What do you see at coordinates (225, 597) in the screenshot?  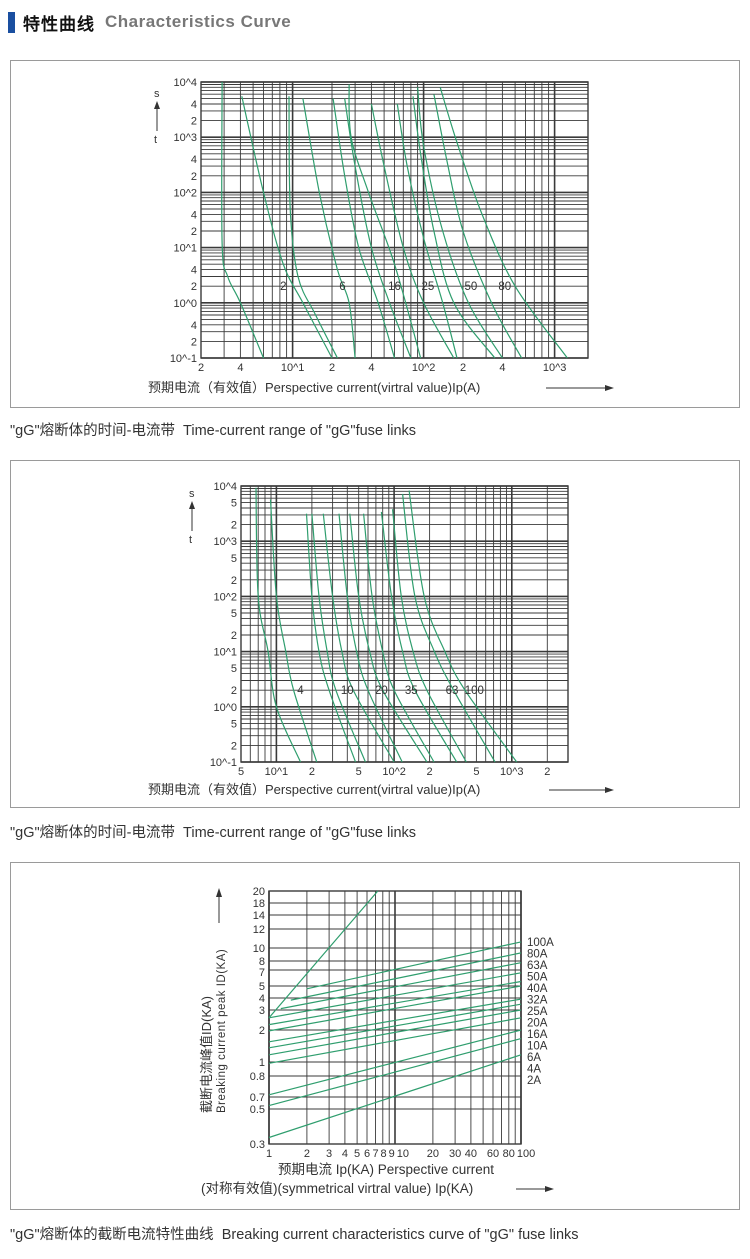 I see `y-tick-label: 10^2` at bounding box center [225, 597].